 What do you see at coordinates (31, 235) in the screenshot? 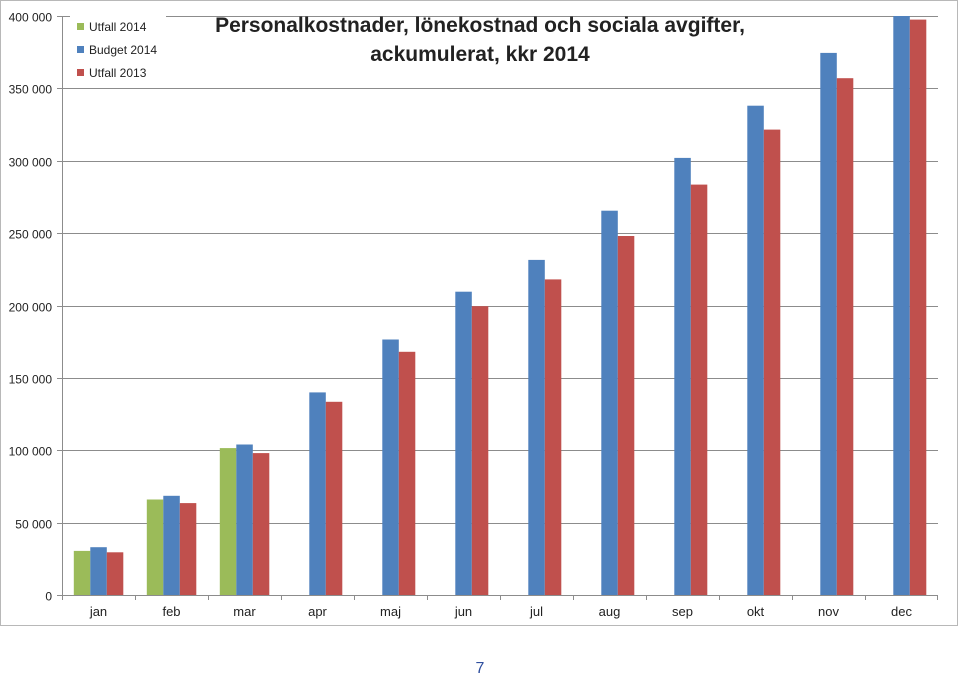
I see `y-tick-label: 250 000` at bounding box center [31, 235].